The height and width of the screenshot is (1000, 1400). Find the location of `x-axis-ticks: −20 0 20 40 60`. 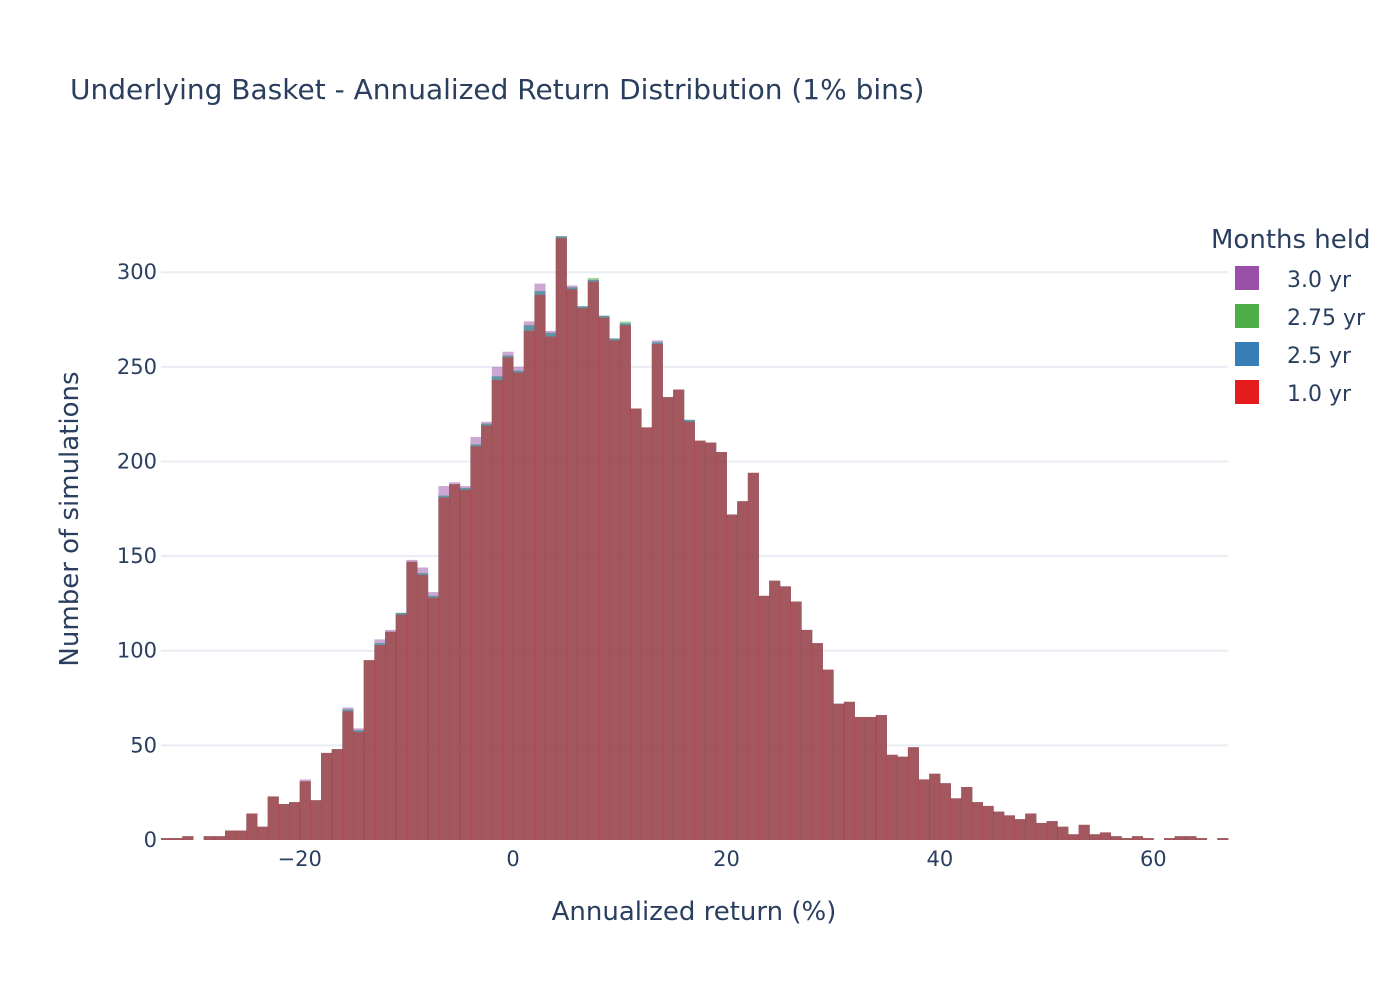

x-axis-ticks: −20 0 20 40 60 is located at coordinates (722, 859).